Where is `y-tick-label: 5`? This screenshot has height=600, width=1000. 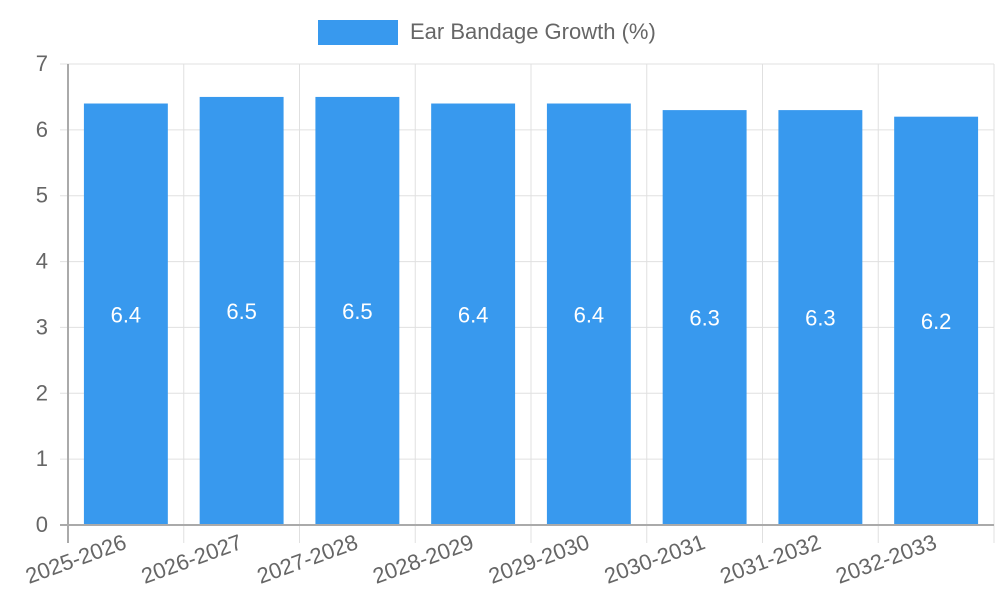
y-tick-label: 5 is located at coordinates (42, 195).